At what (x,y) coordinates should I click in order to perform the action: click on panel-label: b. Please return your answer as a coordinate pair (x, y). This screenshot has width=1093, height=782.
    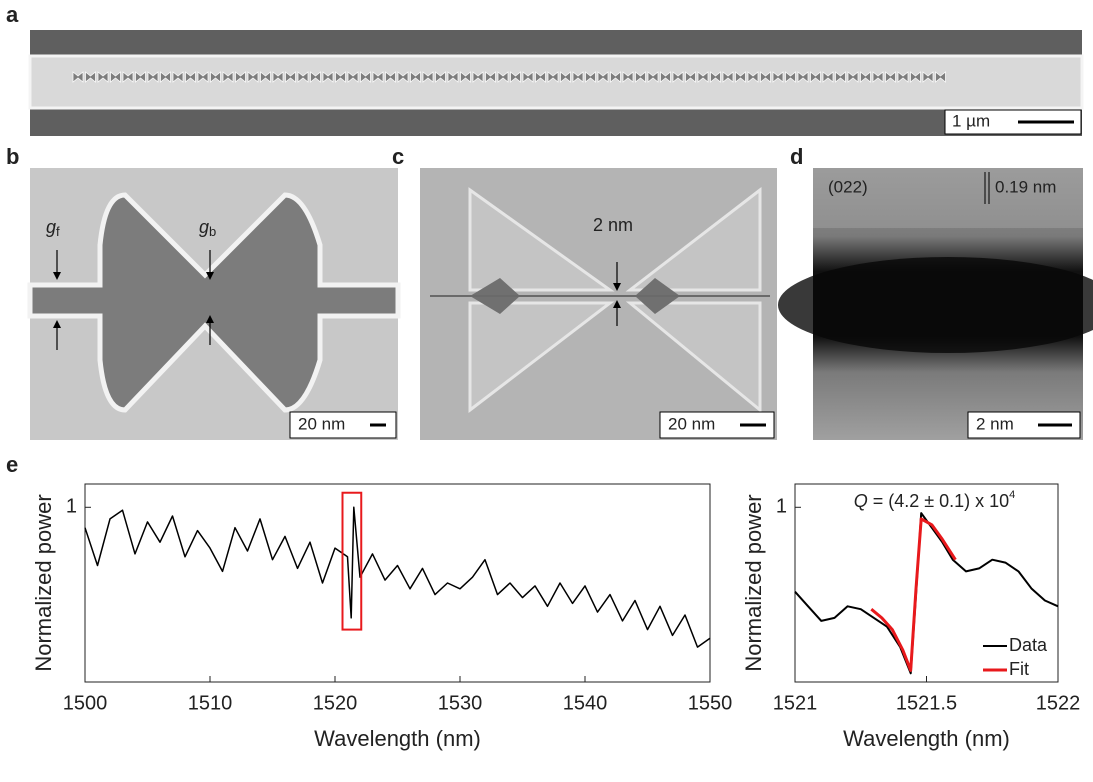
    Looking at the image, I should click on (12, 156).